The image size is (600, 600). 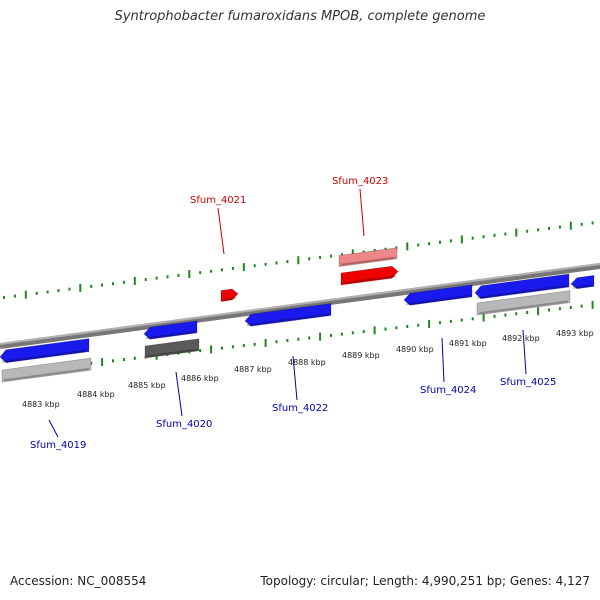 I want to click on gene-sfum-4024-leader, so click(x=443, y=360).